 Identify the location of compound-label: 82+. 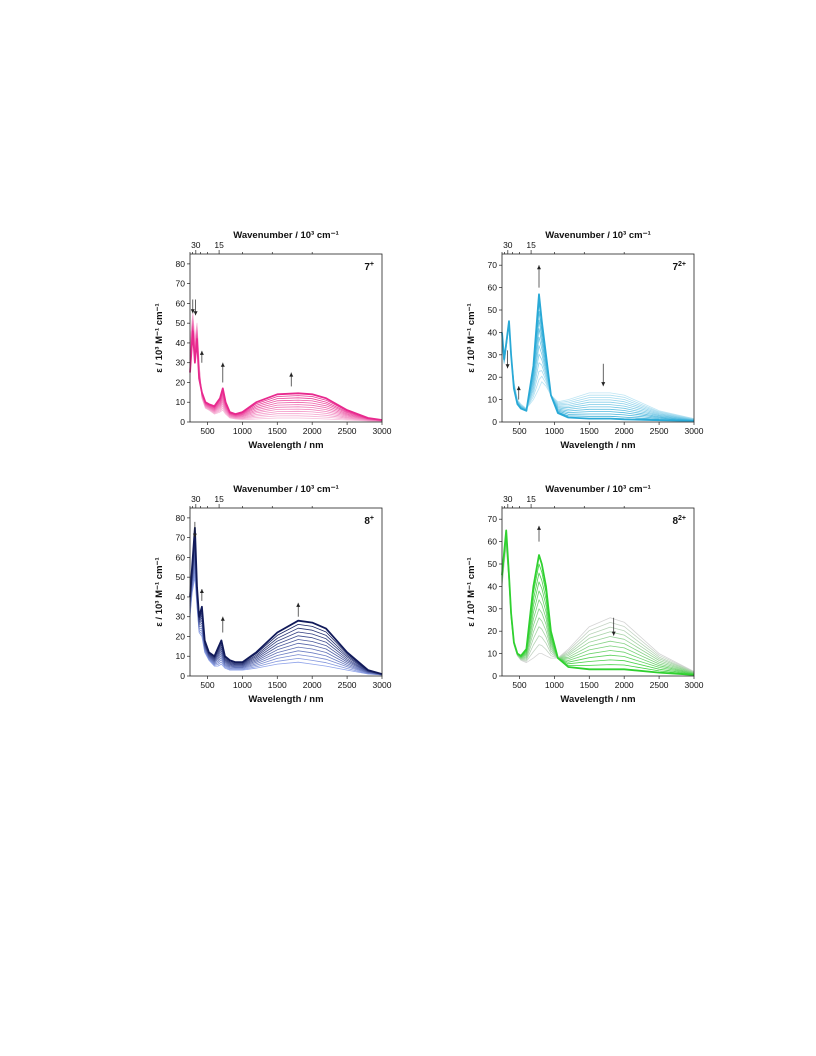
(679, 521).